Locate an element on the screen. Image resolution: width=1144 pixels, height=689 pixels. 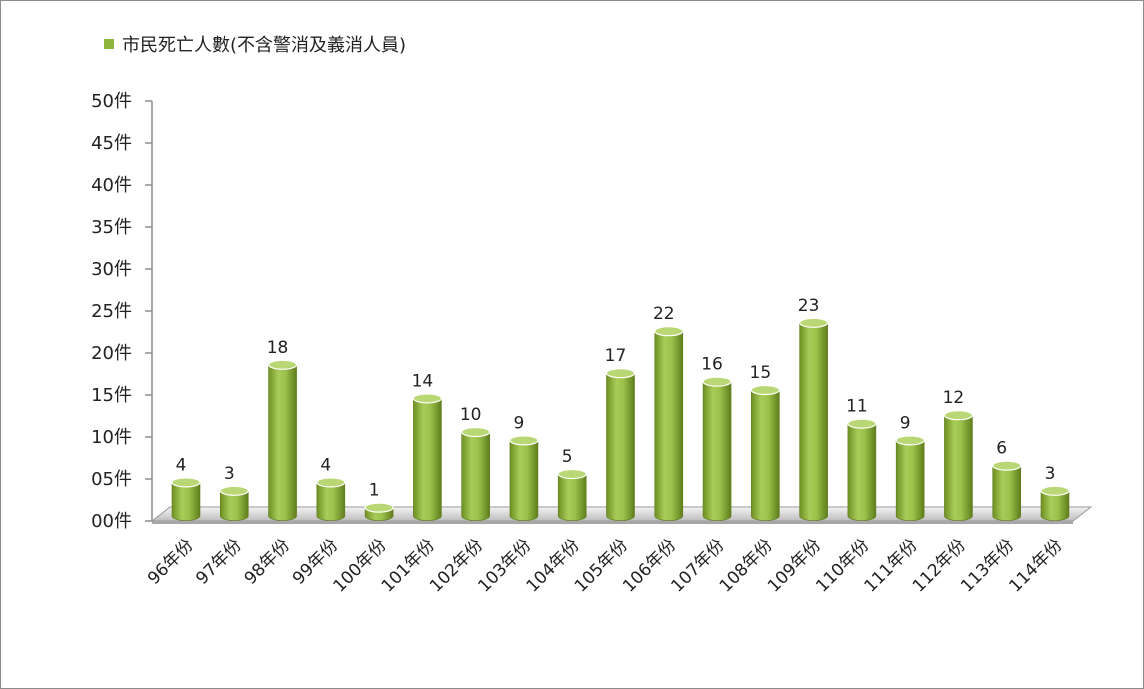
data-label: 6 is located at coordinates (1001, 449).